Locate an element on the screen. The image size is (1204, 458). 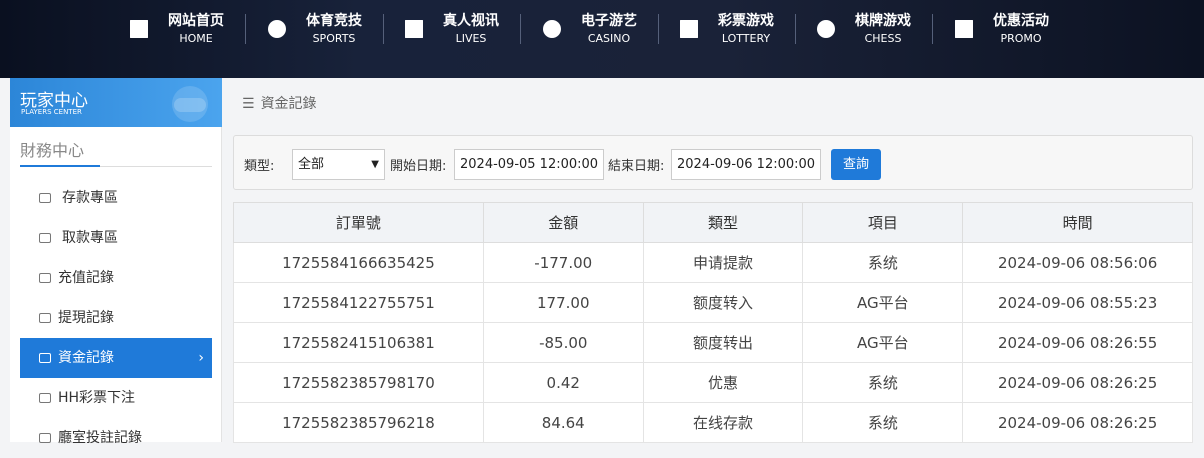
start-label: 開始日期: is located at coordinates (418, 166).